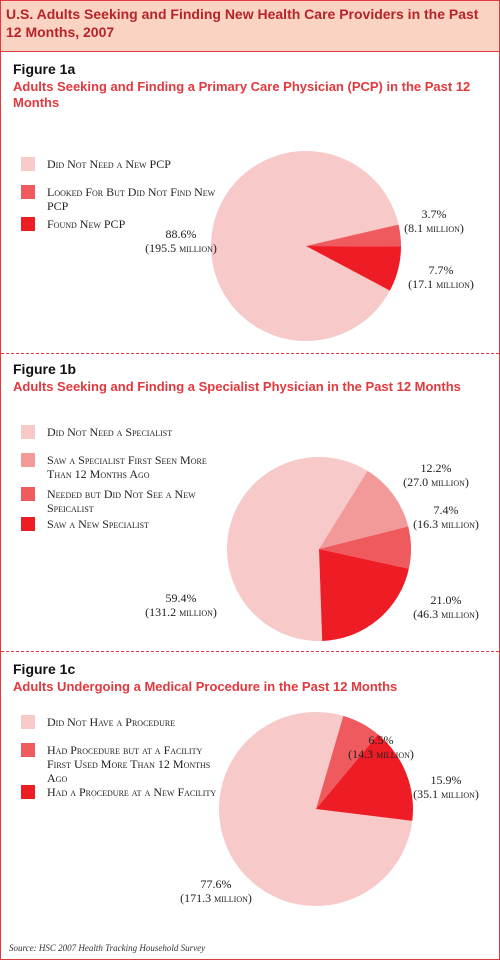  I want to click on slice-label: 21.0% (46.3 million), so click(445, 607).